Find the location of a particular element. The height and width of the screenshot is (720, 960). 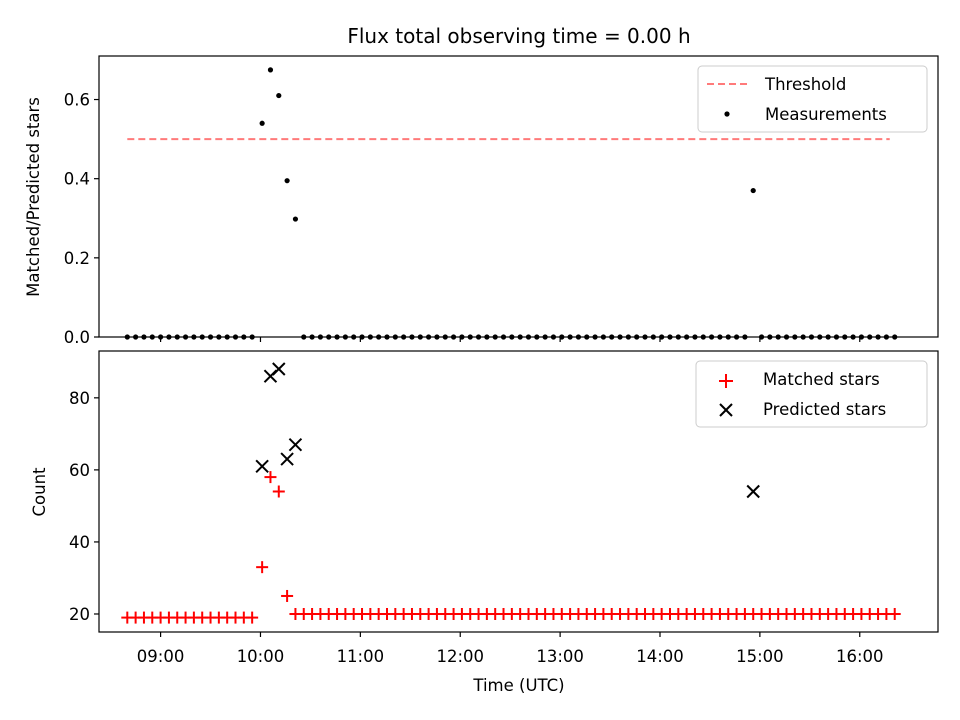

x-tick-label: 09:00 is located at coordinates (161, 656).